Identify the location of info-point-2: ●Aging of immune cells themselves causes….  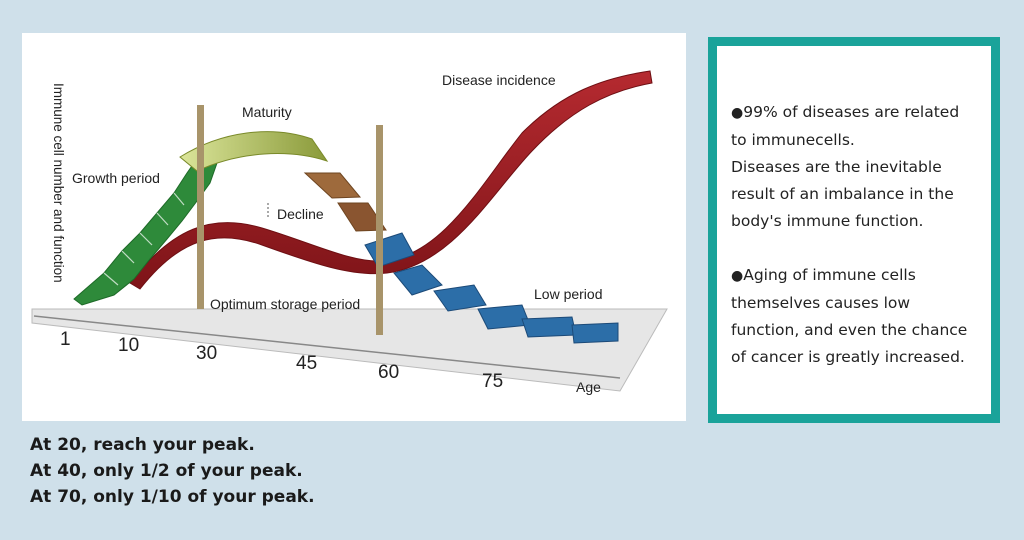
(855, 316).